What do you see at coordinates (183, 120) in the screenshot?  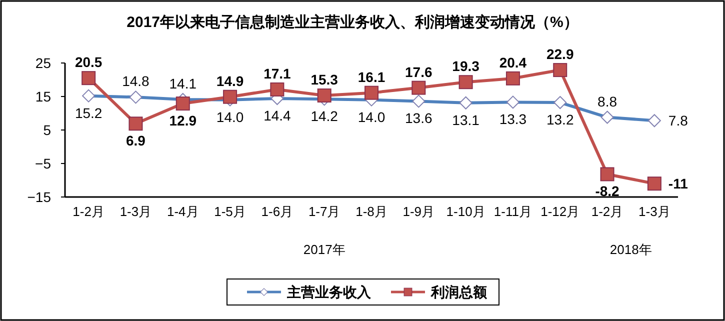 I see `data-label: 12.9` at bounding box center [183, 120].